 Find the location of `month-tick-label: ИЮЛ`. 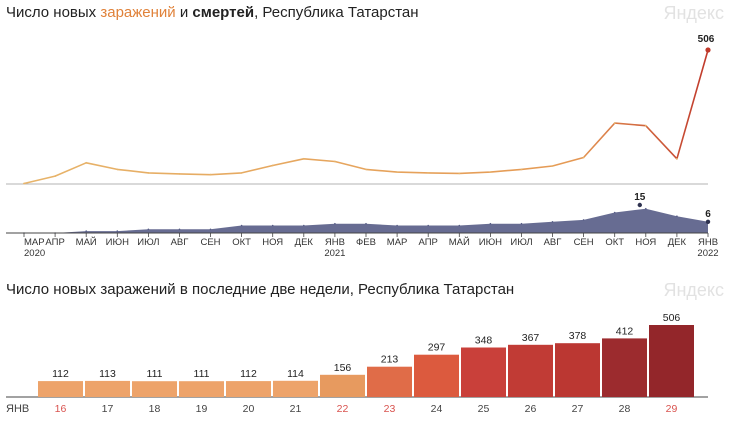

month-tick-label: ИЮЛ is located at coordinates (521, 242).